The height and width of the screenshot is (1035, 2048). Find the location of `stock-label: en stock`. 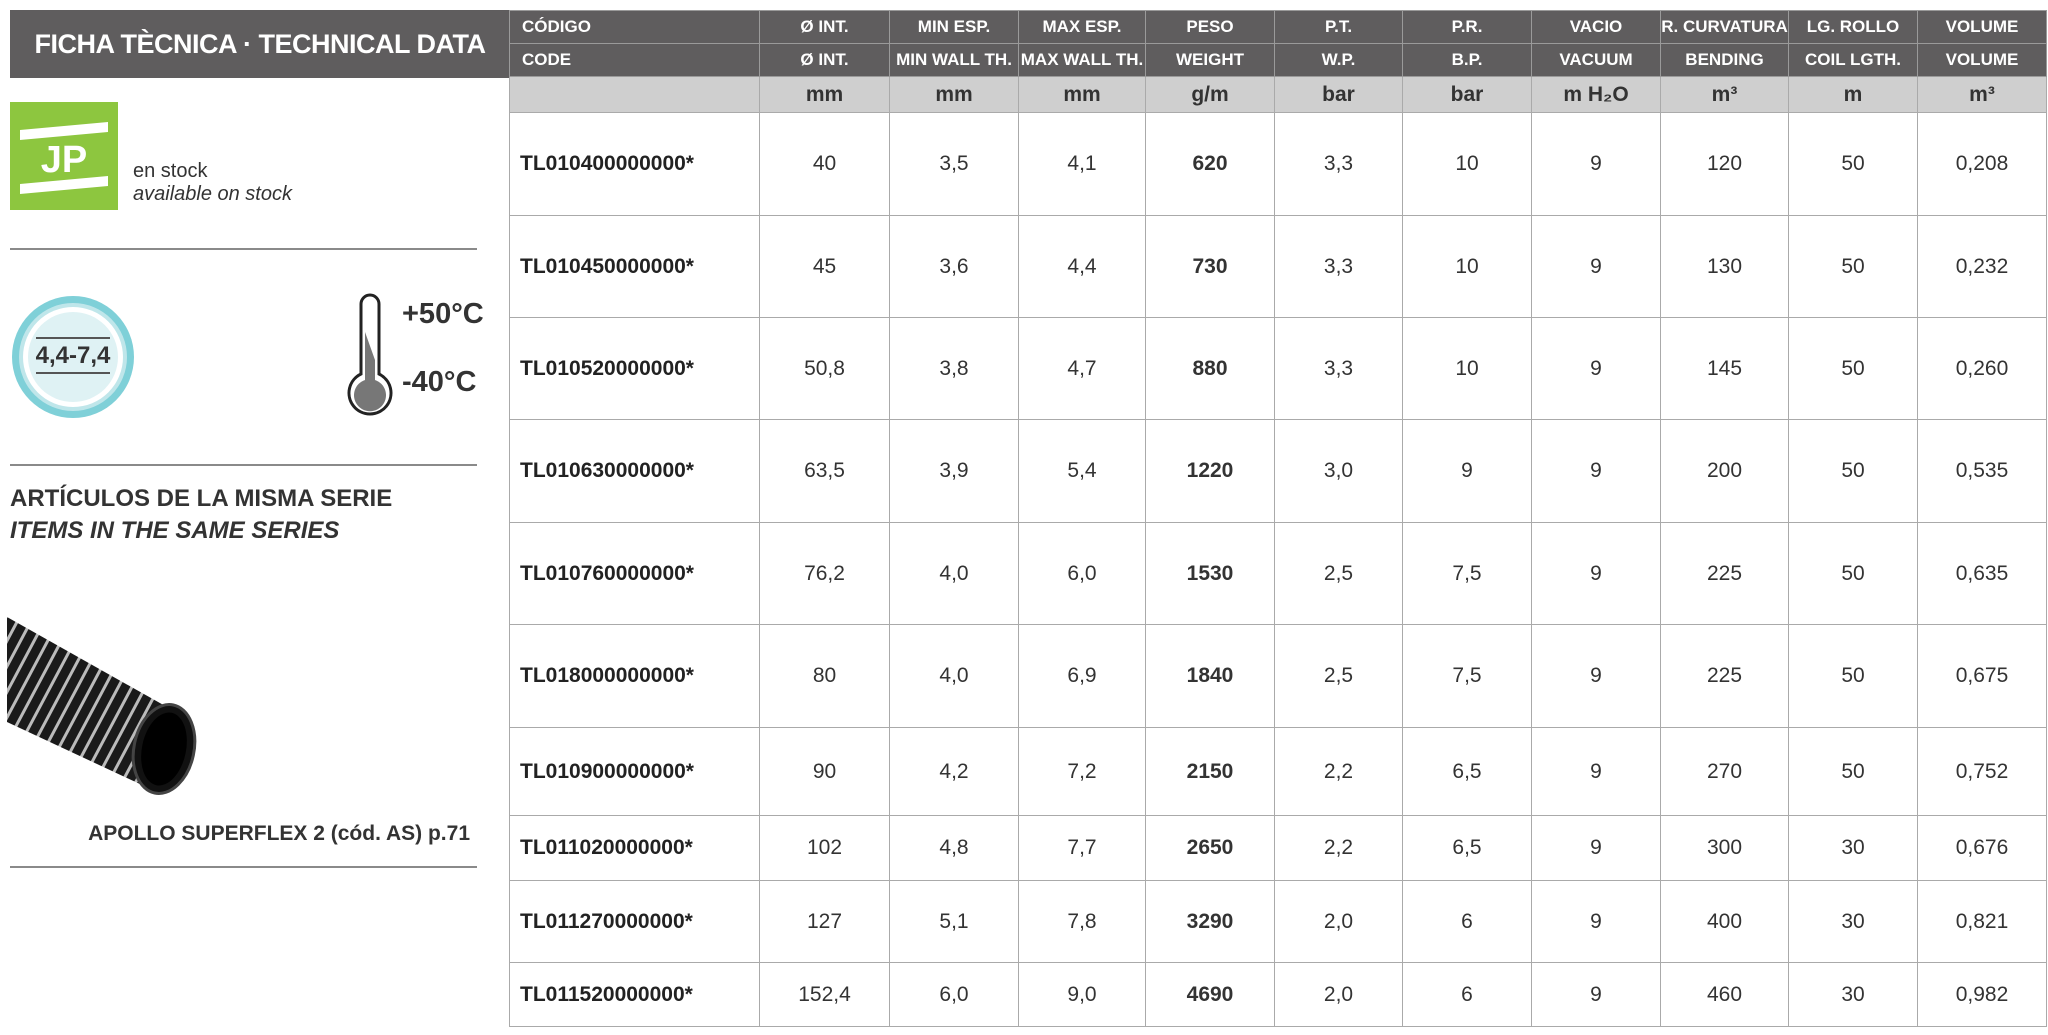

stock-label: en stock is located at coordinates (170, 171).